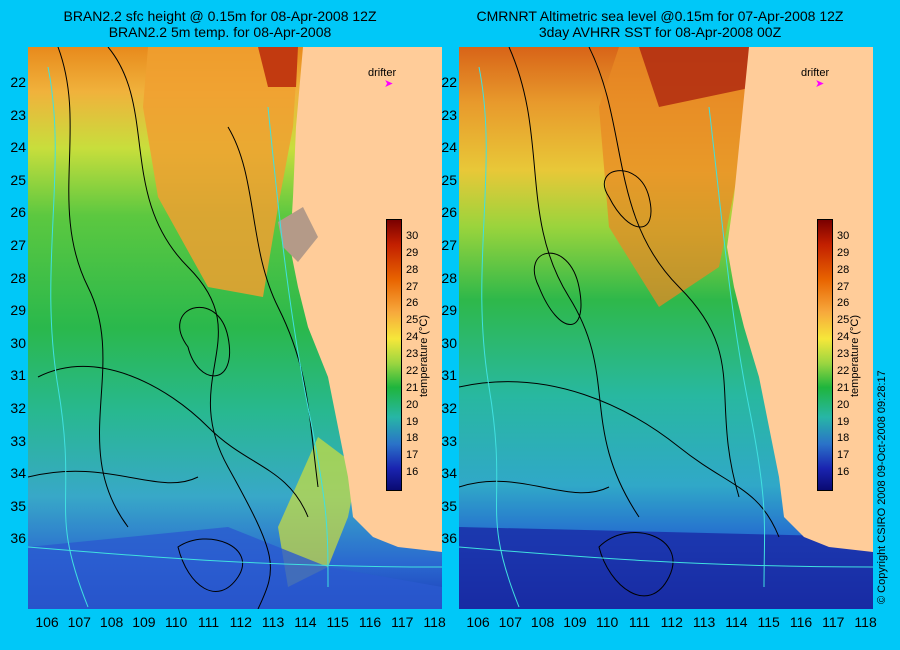  What do you see at coordinates (800, 299) in the screenshot?
I see `right-land` at bounding box center [800, 299].